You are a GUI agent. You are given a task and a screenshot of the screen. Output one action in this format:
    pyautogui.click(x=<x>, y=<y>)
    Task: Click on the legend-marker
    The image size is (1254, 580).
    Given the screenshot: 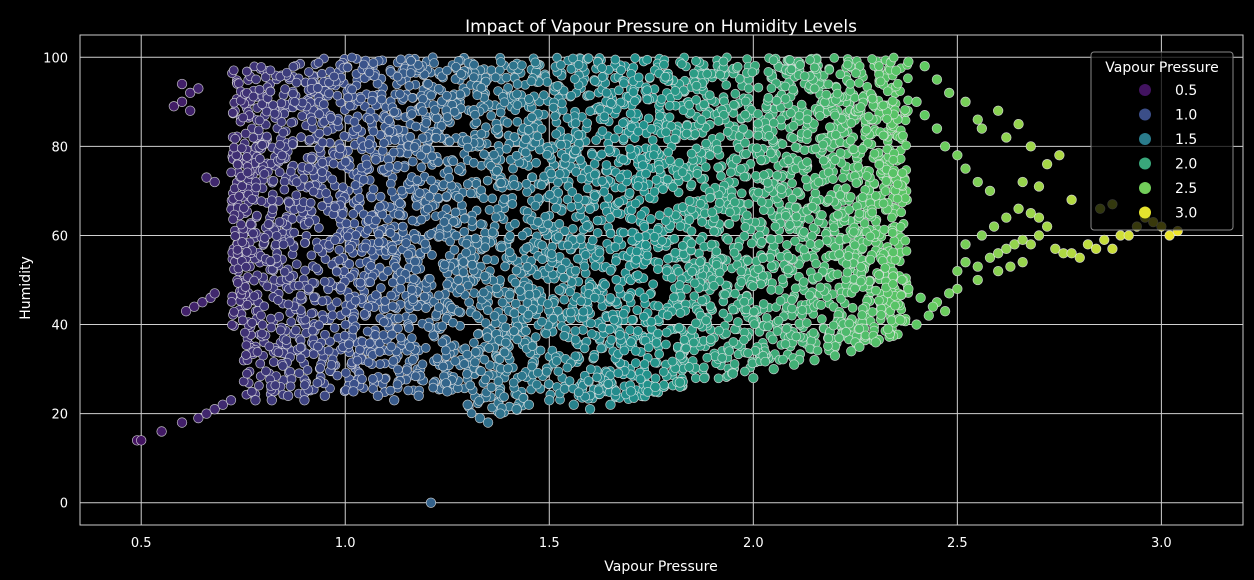 What is the action you would take?
    pyautogui.click(x=1145, y=139)
    